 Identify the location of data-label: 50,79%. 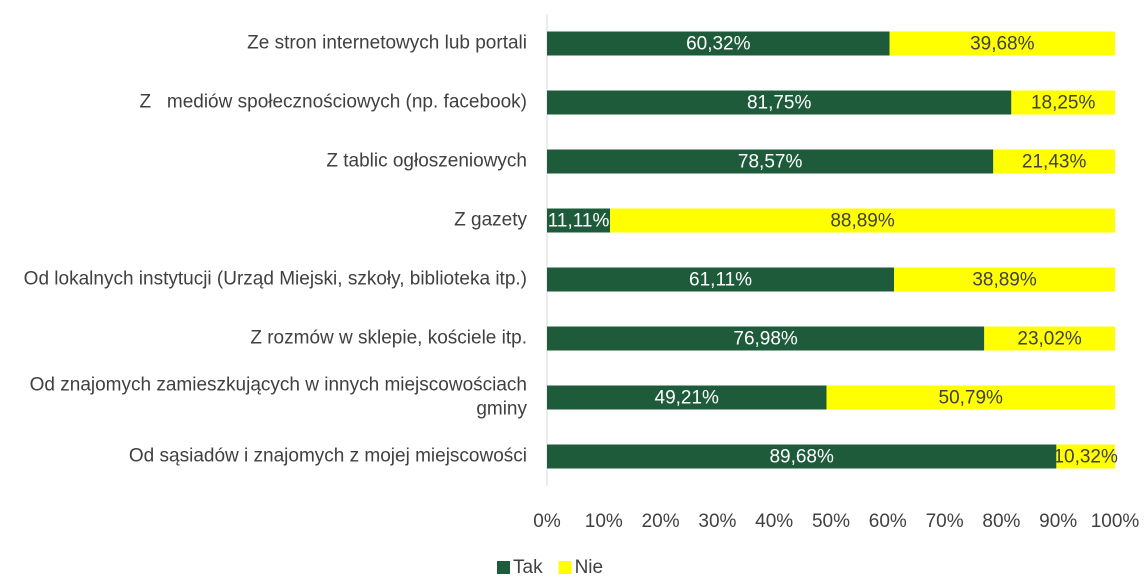
(971, 398).